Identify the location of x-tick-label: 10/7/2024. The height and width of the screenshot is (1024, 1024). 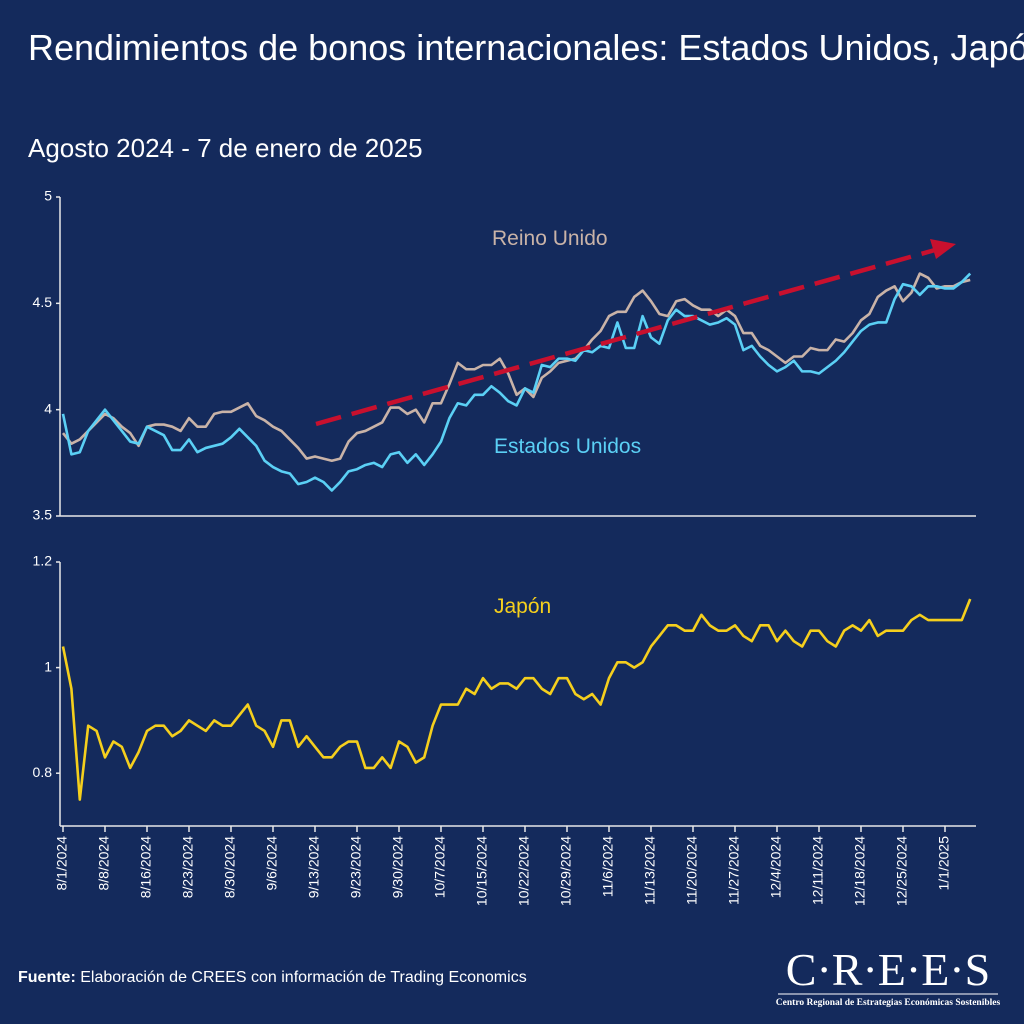
(440, 867).